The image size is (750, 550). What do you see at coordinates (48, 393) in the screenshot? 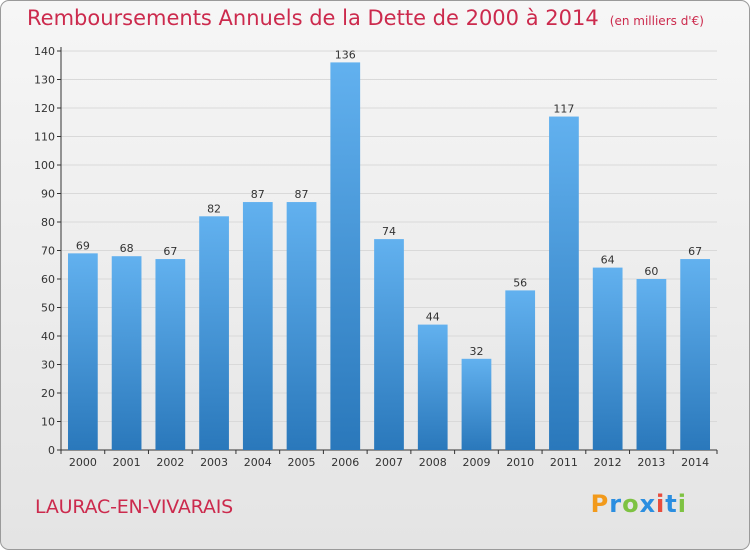
I see `y-tick-label: 20` at bounding box center [48, 393].